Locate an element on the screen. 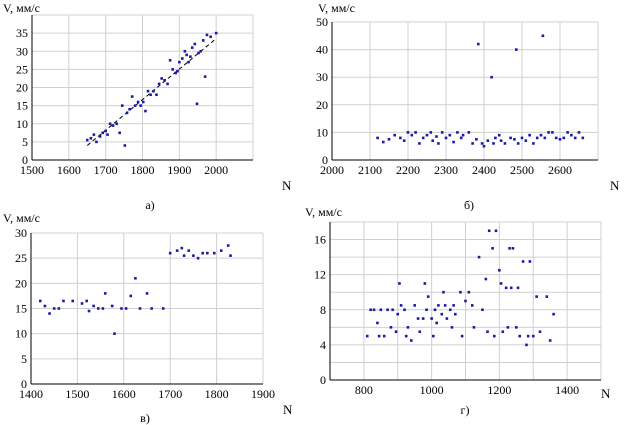  chart-b-y-axis-label: V, мм/с is located at coordinates (336, 8).